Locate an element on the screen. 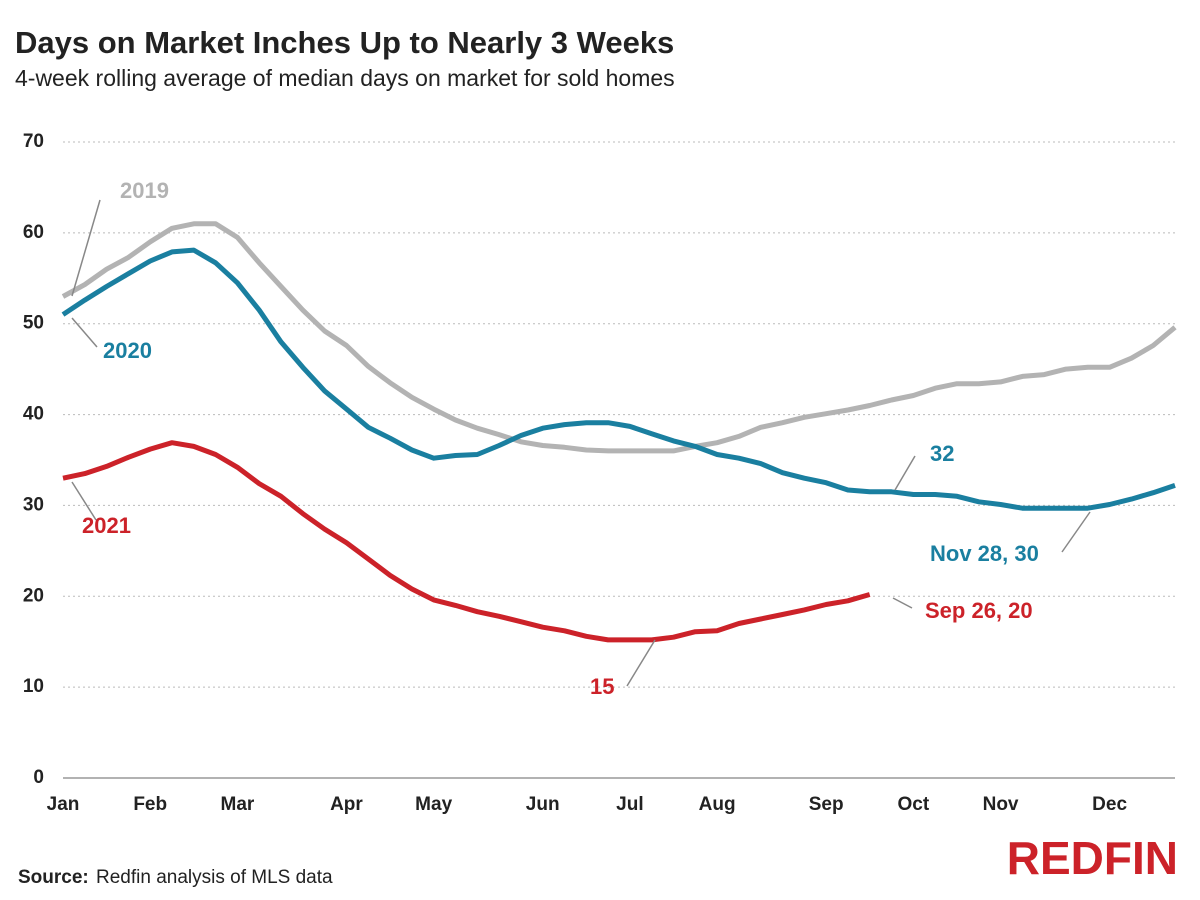 The width and height of the screenshot is (1200, 900). y-tick-label: 0 is located at coordinates (38, 777).